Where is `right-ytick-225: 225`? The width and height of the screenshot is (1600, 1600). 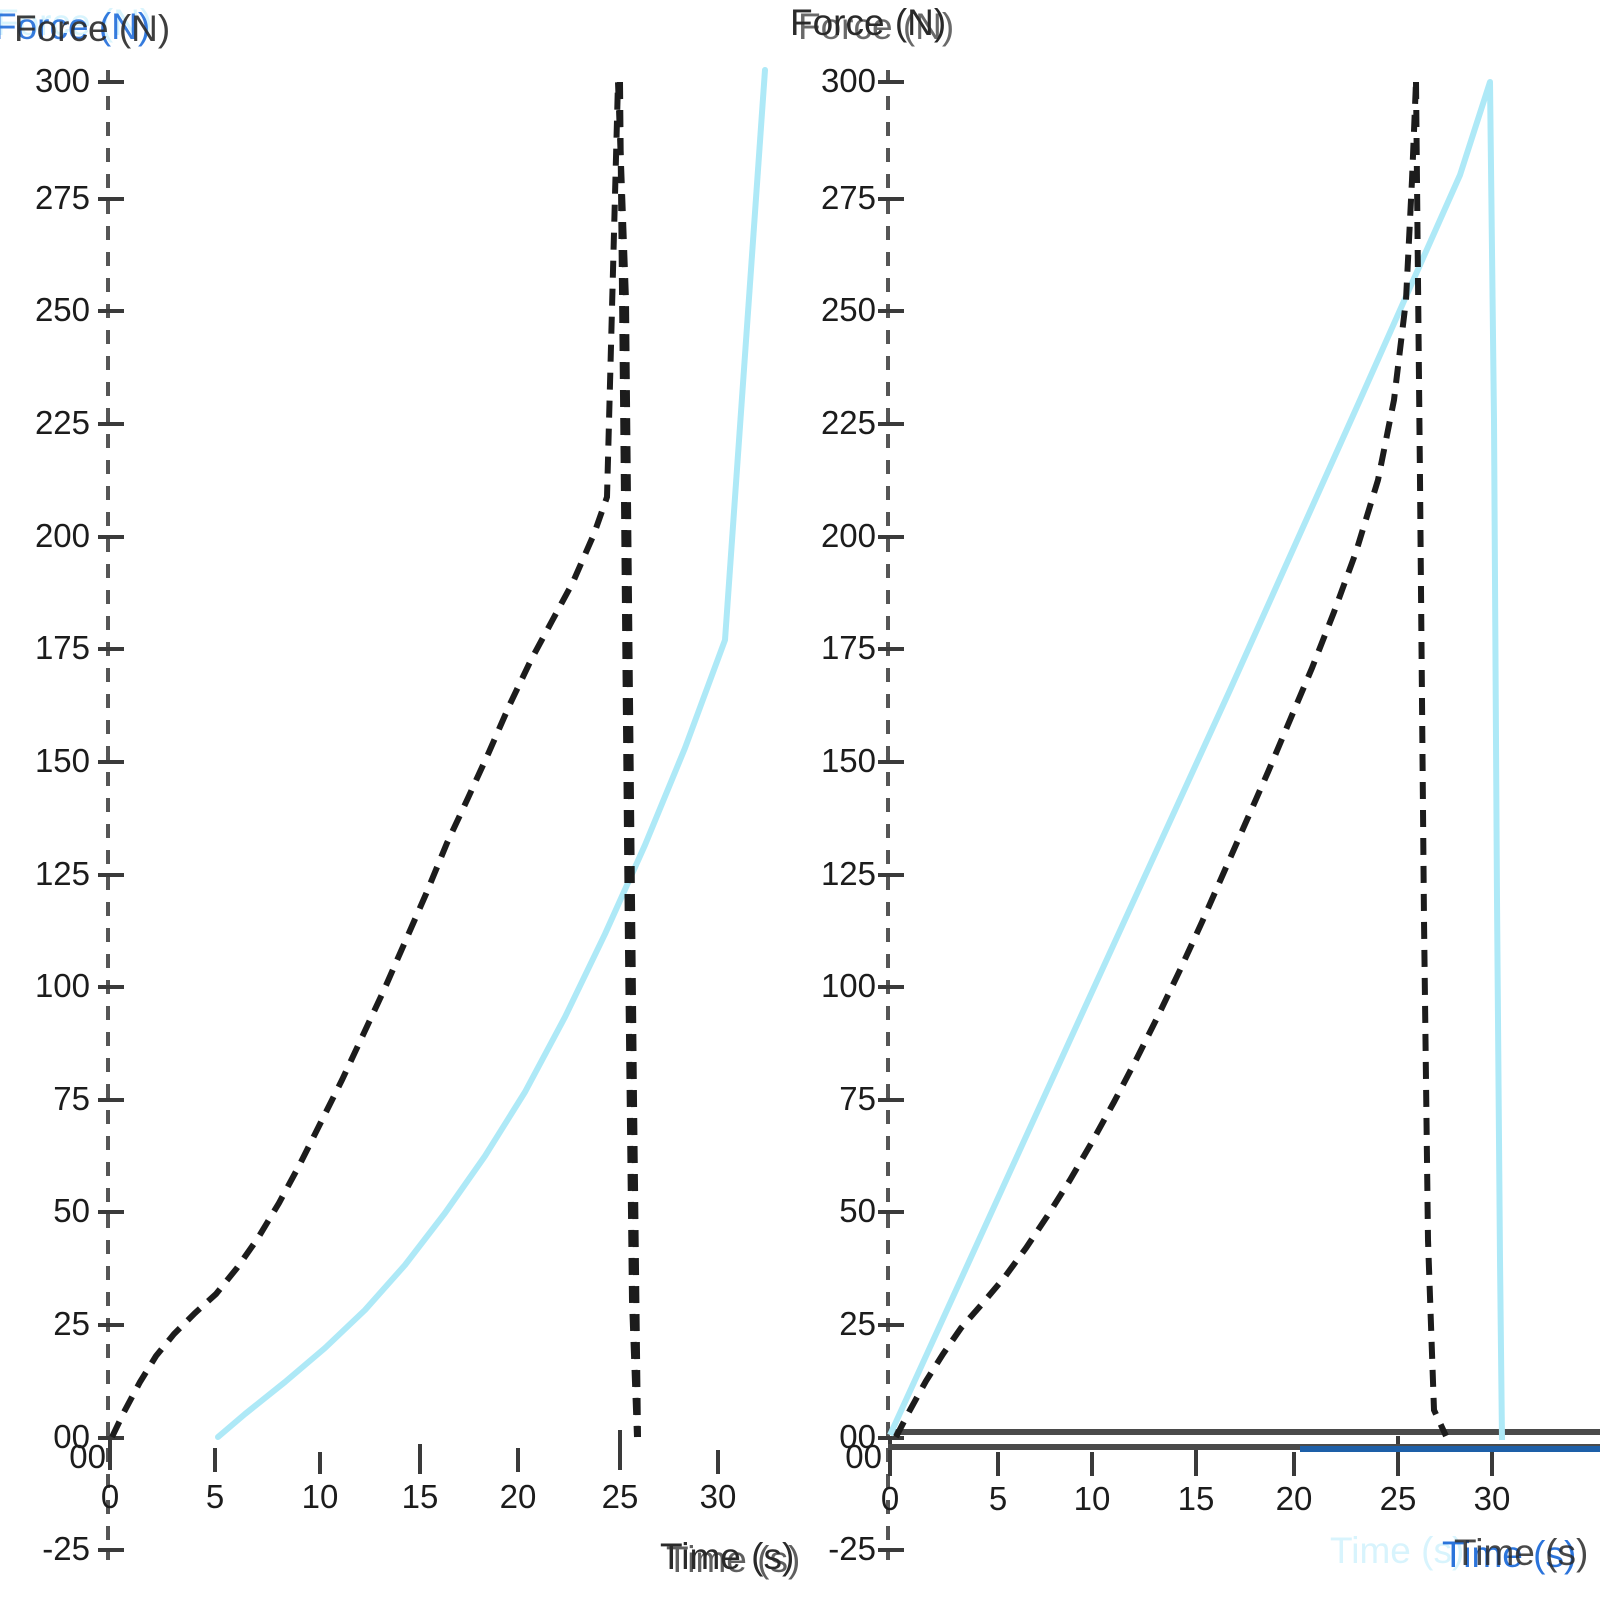
right-ytick-225: 225 is located at coordinates (848, 422).